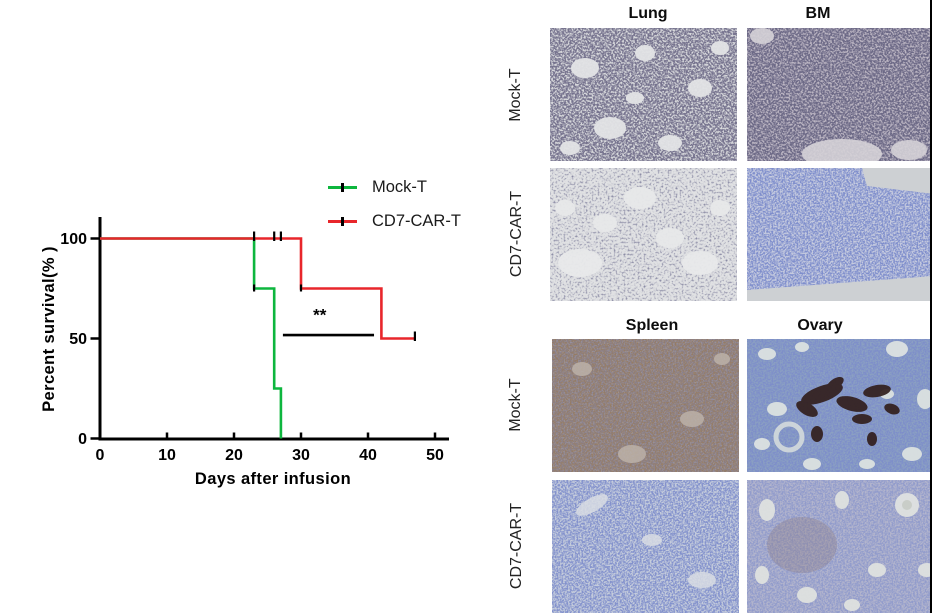 This screenshot has width=932, height=613. What do you see at coordinates (789, 437) in the screenshot?
I see `follicle-ring` at bounding box center [789, 437].